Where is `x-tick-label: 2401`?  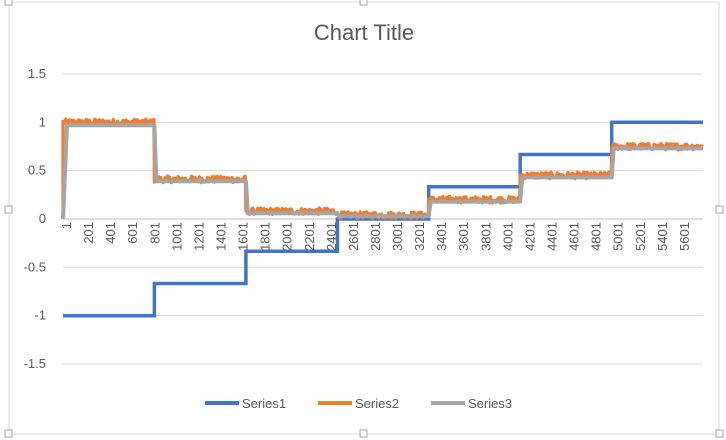
x-tick-label: 2401 is located at coordinates (331, 236).